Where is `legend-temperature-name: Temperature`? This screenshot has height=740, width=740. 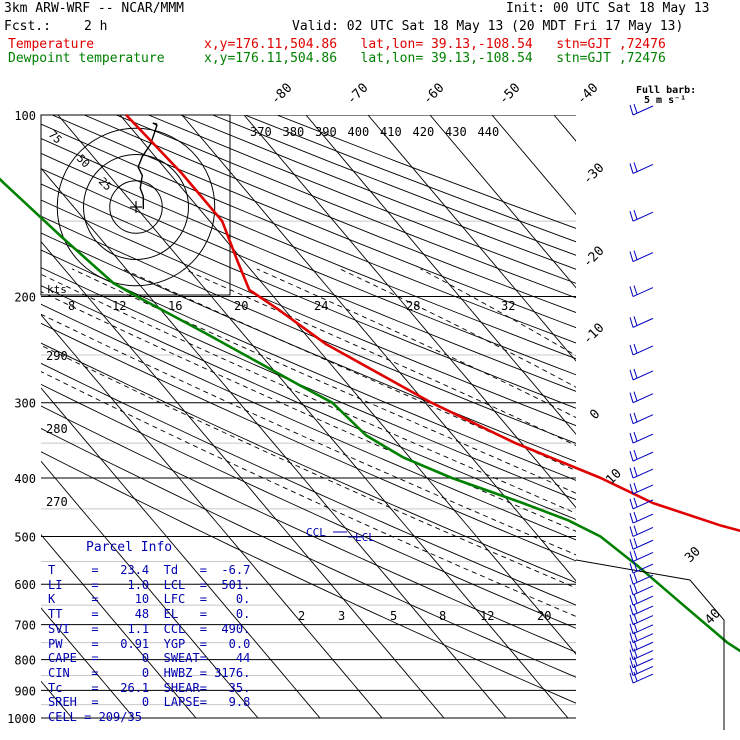 legend-temperature-name: Temperature is located at coordinates (51, 44).